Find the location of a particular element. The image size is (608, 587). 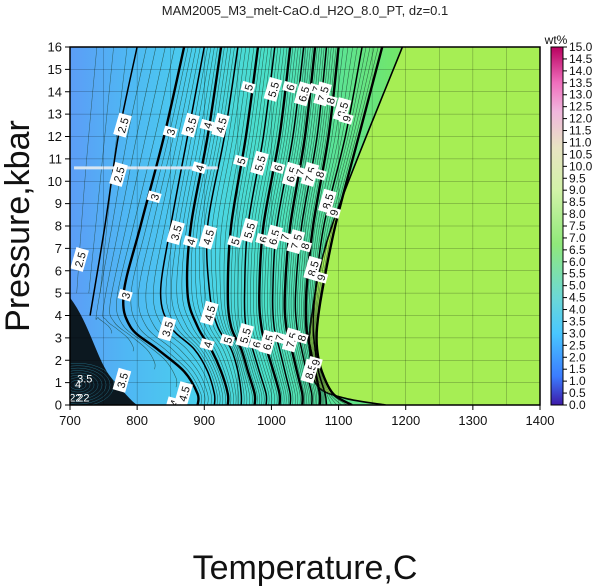

colorbar-tick-label: 7.5 is located at coordinates (577, 226).